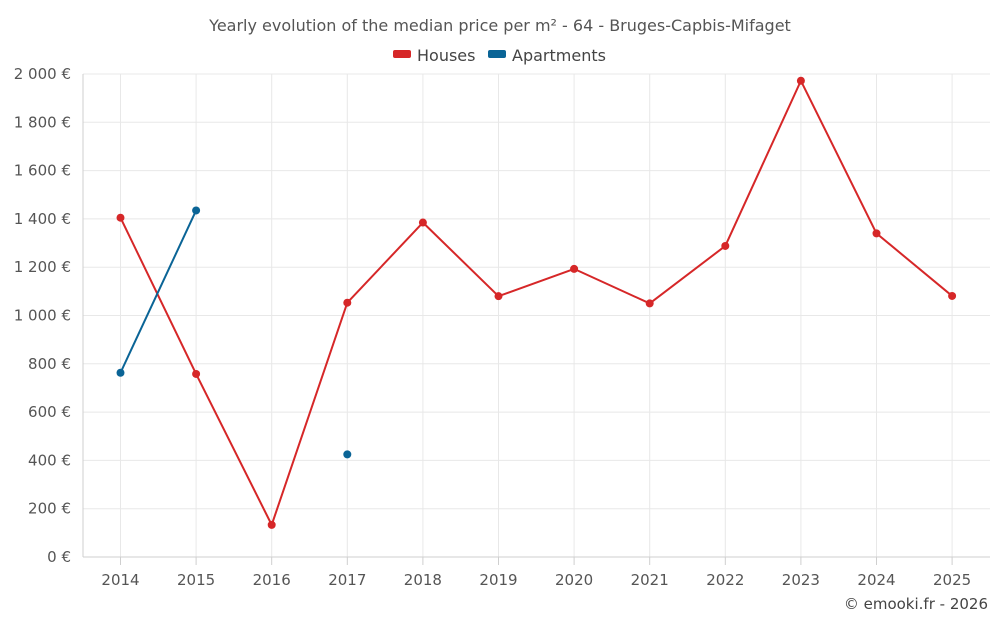 The image size is (1000, 625). Describe the element at coordinates (120, 580) in the screenshot. I see `x-tick-label: 2014` at that location.